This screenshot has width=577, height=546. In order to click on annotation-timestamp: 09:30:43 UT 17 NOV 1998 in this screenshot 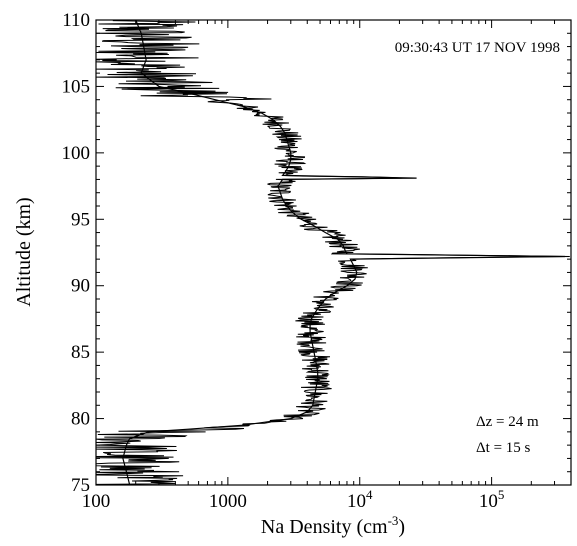, I will do `click(477, 48)`.